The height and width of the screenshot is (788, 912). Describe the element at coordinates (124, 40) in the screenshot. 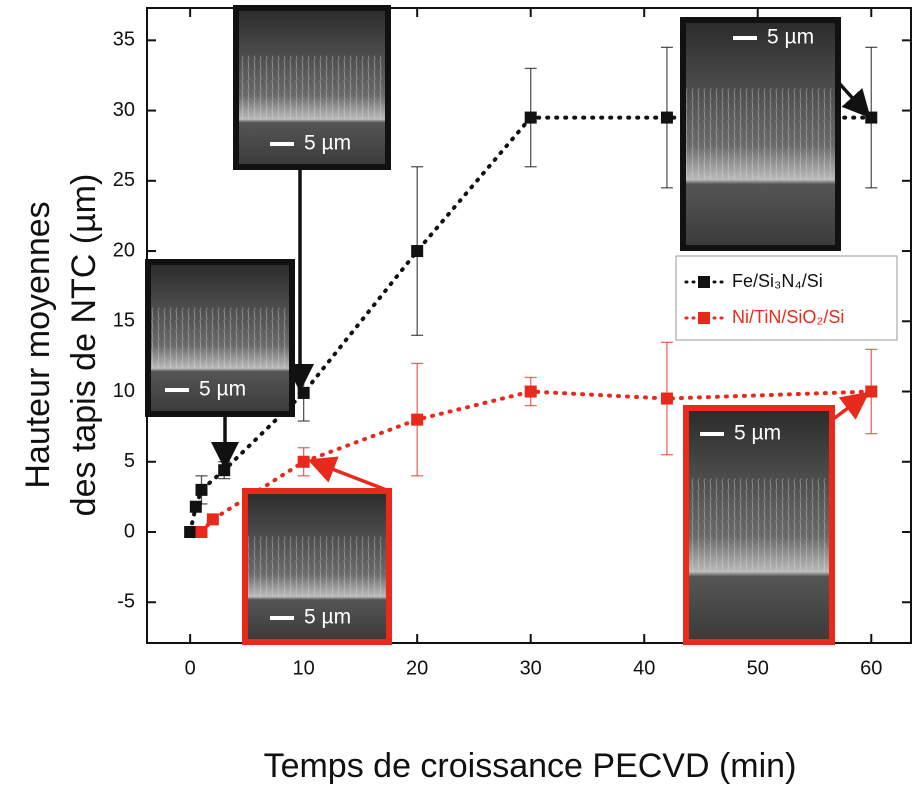

I see `y-tick-label: 35` at that location.